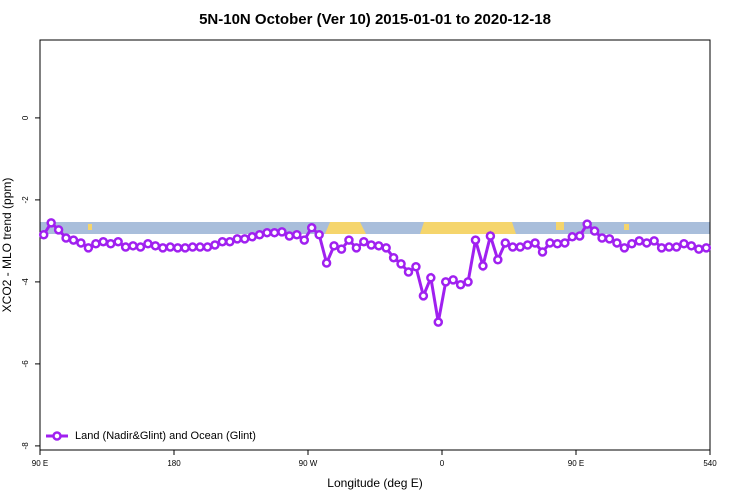 Image resolution: width=750 pixels, height=500 pixels. I want to click on y-tick-label: -2, so click(25, 200).